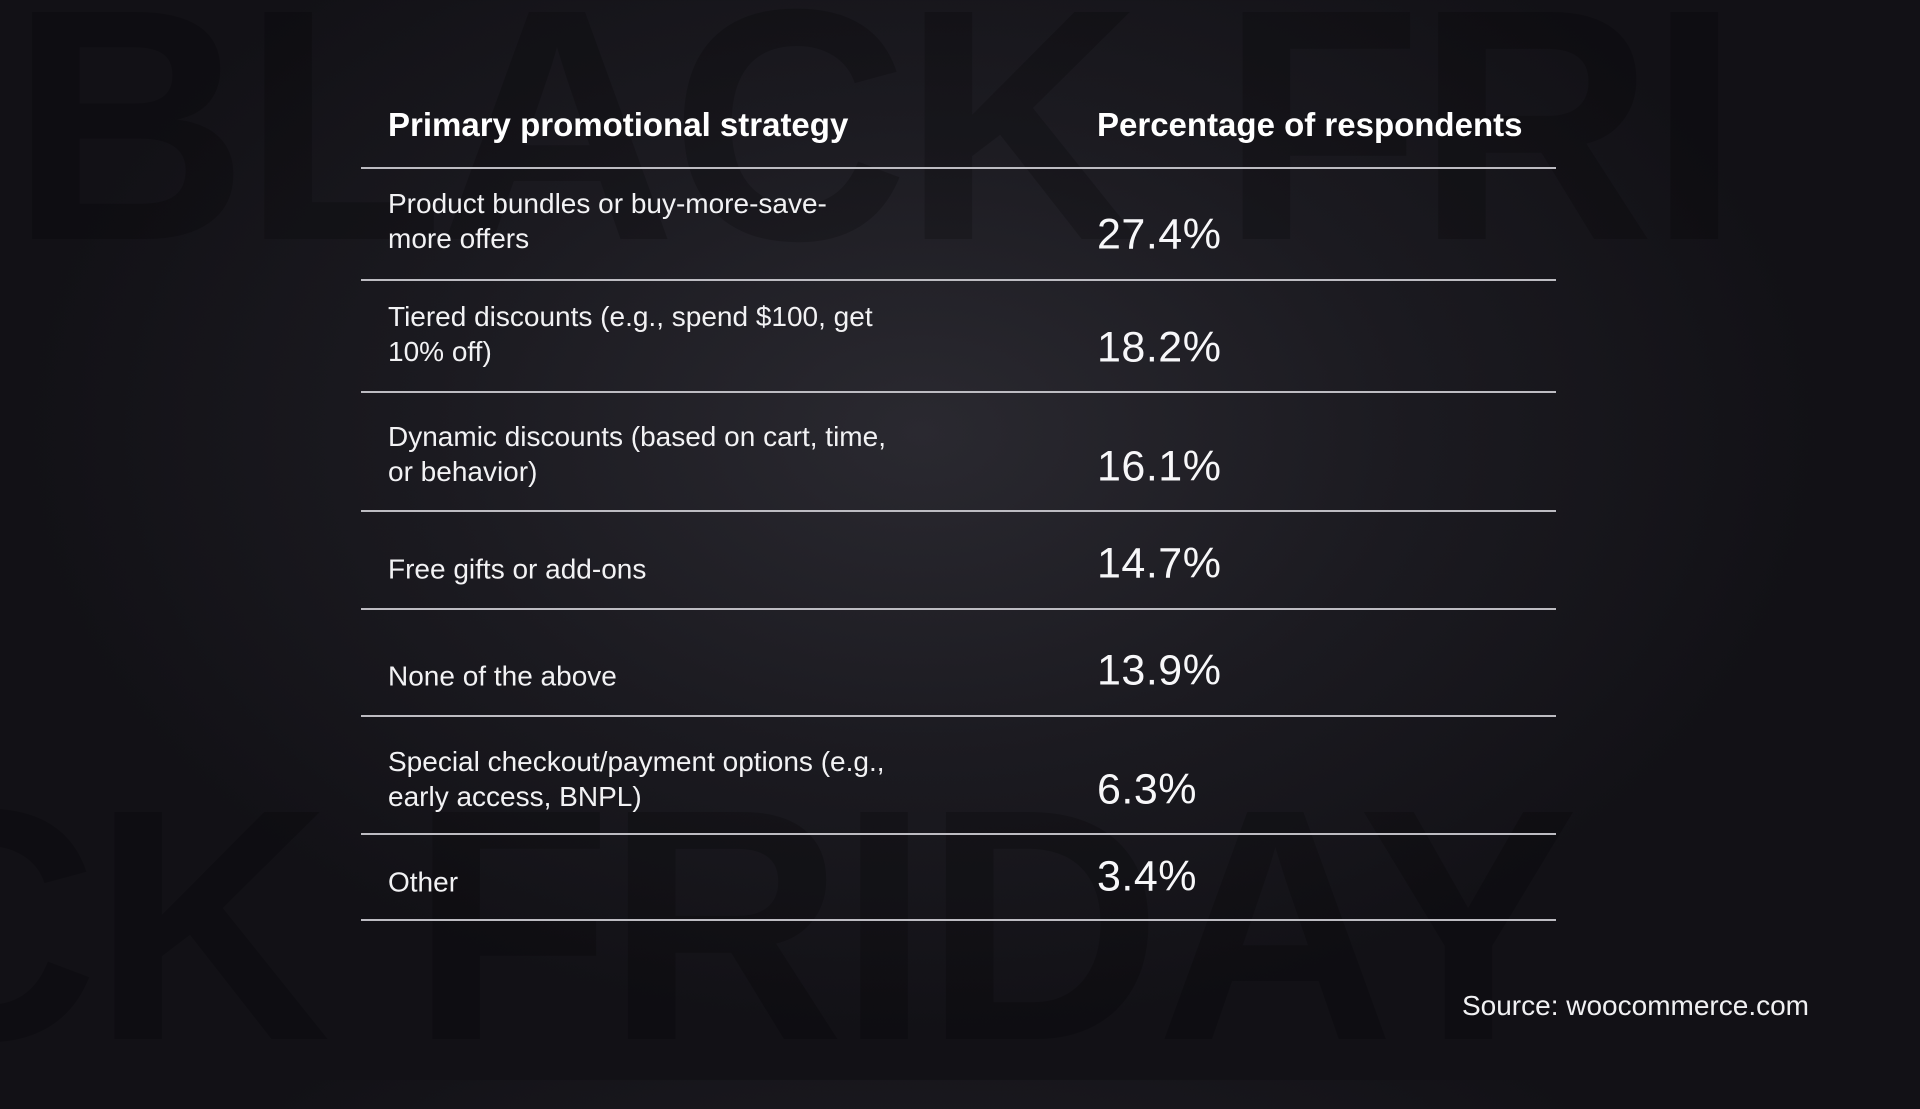 The height and width of the screenshot is (1109, 1920). What do you see at coordinates (618, 124) in the screenshot?
I see `header-strategy: Primary promotional strategy` at bounding box center [618, 124].